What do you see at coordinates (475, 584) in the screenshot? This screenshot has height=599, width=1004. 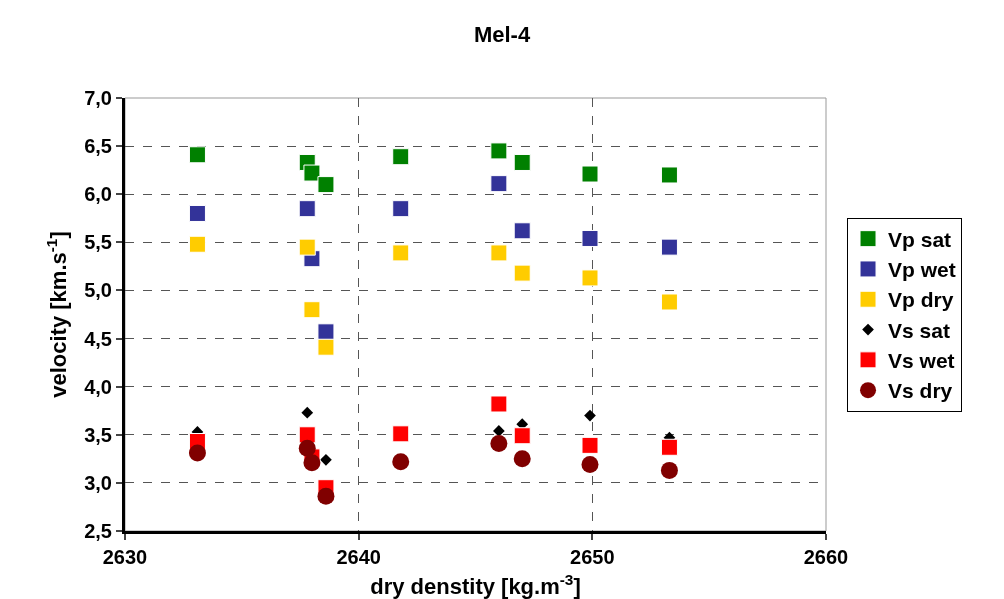 I see `x-axis-title: dry denstity [kg.m$^{-3}$]` at bounding box center [475, 584].